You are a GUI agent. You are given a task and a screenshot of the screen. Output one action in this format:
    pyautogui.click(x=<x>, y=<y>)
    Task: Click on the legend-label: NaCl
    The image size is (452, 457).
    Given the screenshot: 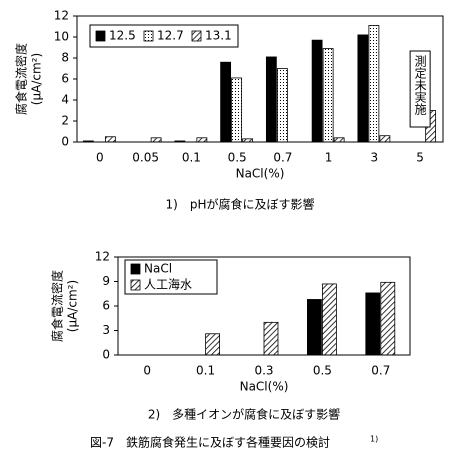 What is the action you would take?
    pyautogui.click(x=158, y=269)
    